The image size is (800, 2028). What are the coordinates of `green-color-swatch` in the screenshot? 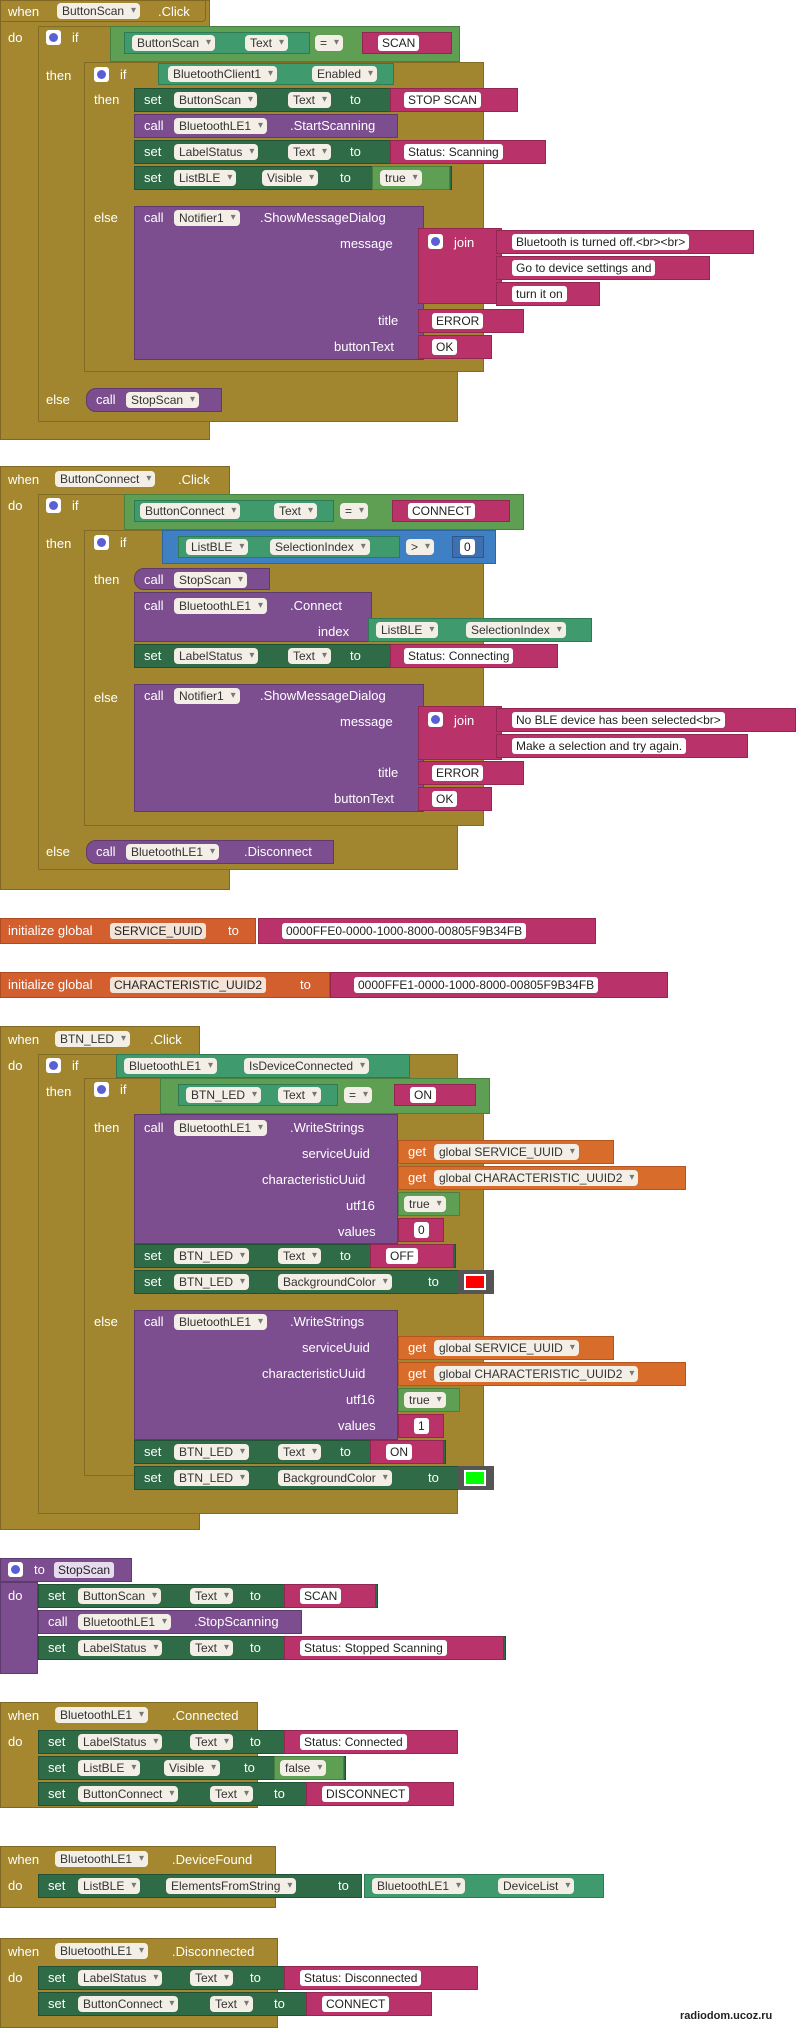 It's located at (475, 1478).